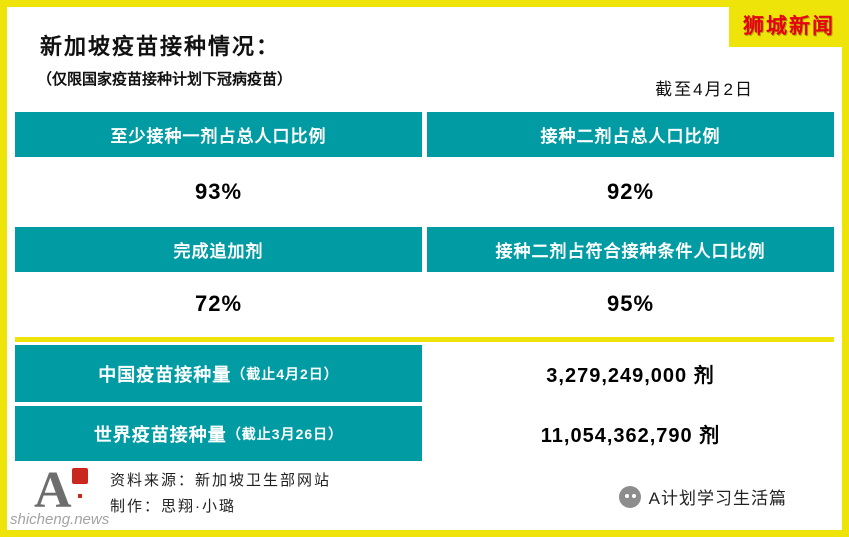 This screenshot has height=537, width=849. What do you see at coordinates (630, 433) in the screenshot?
I see `total-value-cell: 11,054,362,790 剂` at bounding box center [630, 433].